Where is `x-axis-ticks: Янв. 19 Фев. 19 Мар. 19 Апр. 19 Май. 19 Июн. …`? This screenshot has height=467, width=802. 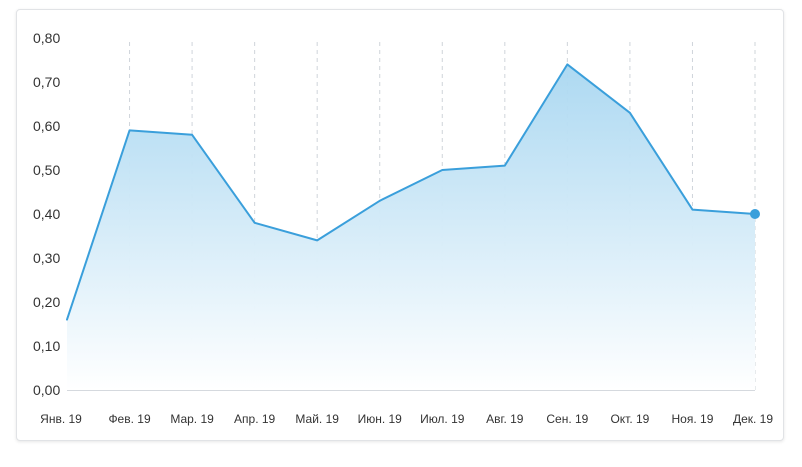 x-axis-ticks: Янв. 19 Фев. 19 Мар. 19 Апр. 19 Май. 19 Июн. … is located at coordinates (406, 419).